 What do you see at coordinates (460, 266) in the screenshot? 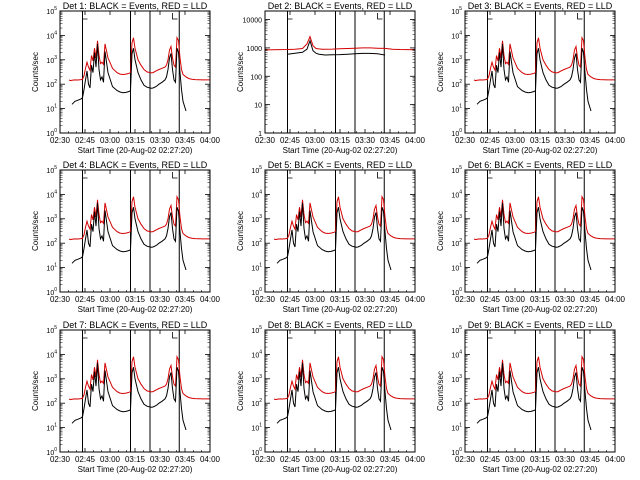
I see `y-tick-exponent: 1` at bounding box center [460, 266].